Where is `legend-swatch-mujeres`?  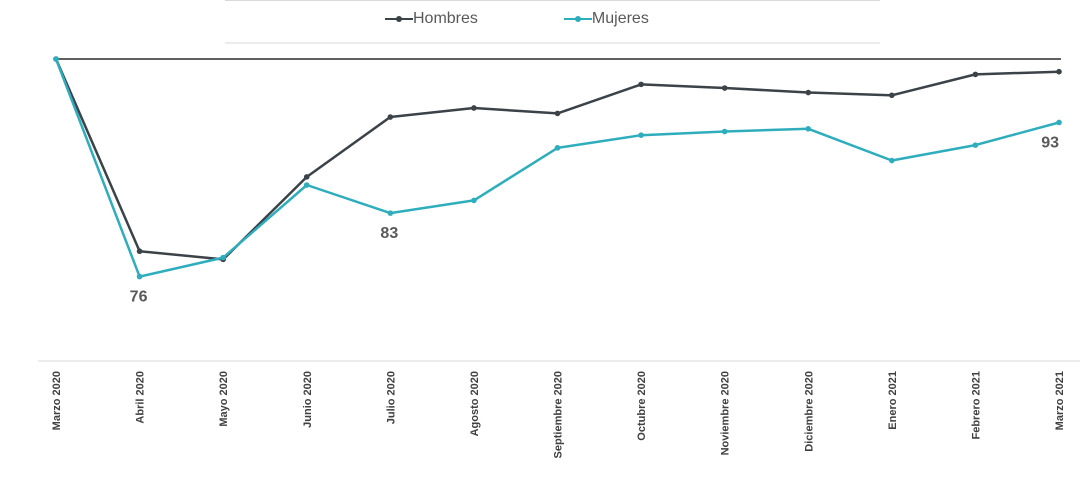
legend-swatch-mujeres is located at coordinates (577, 19).